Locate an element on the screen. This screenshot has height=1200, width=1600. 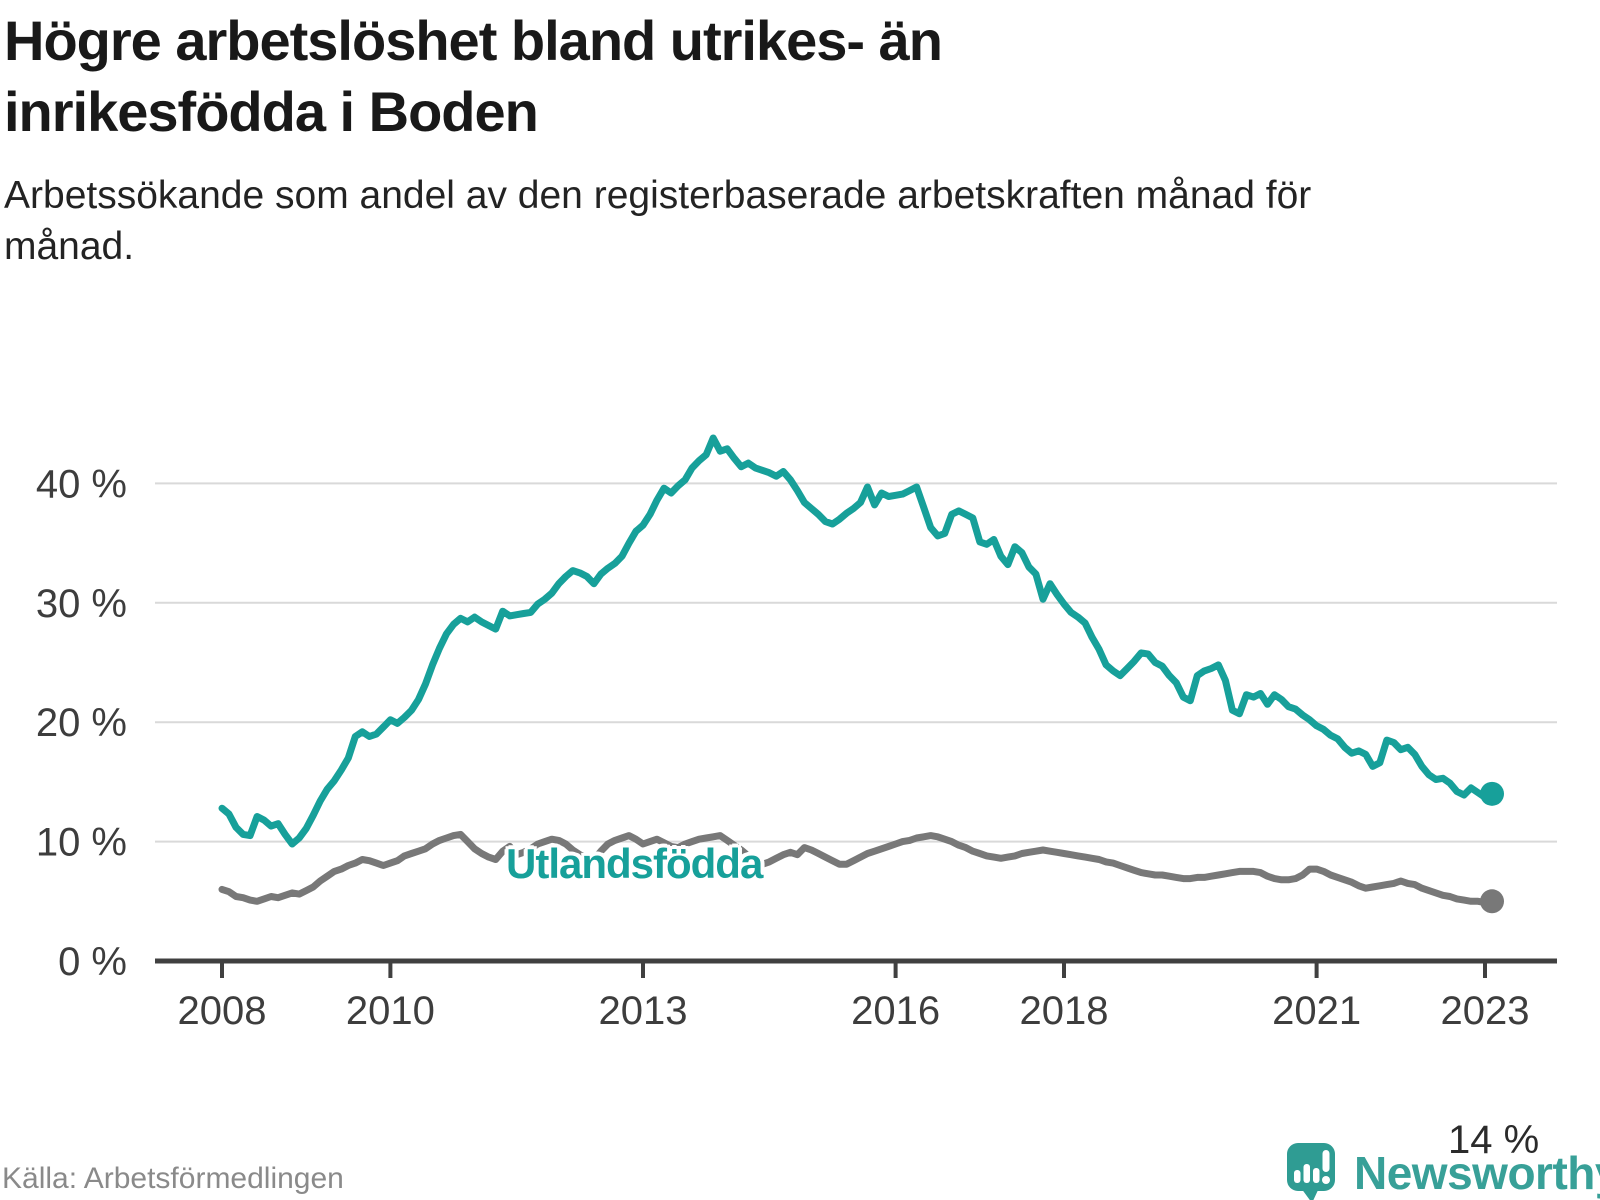
logo-exclamation-icon is located at coordinates (1326, 1161).